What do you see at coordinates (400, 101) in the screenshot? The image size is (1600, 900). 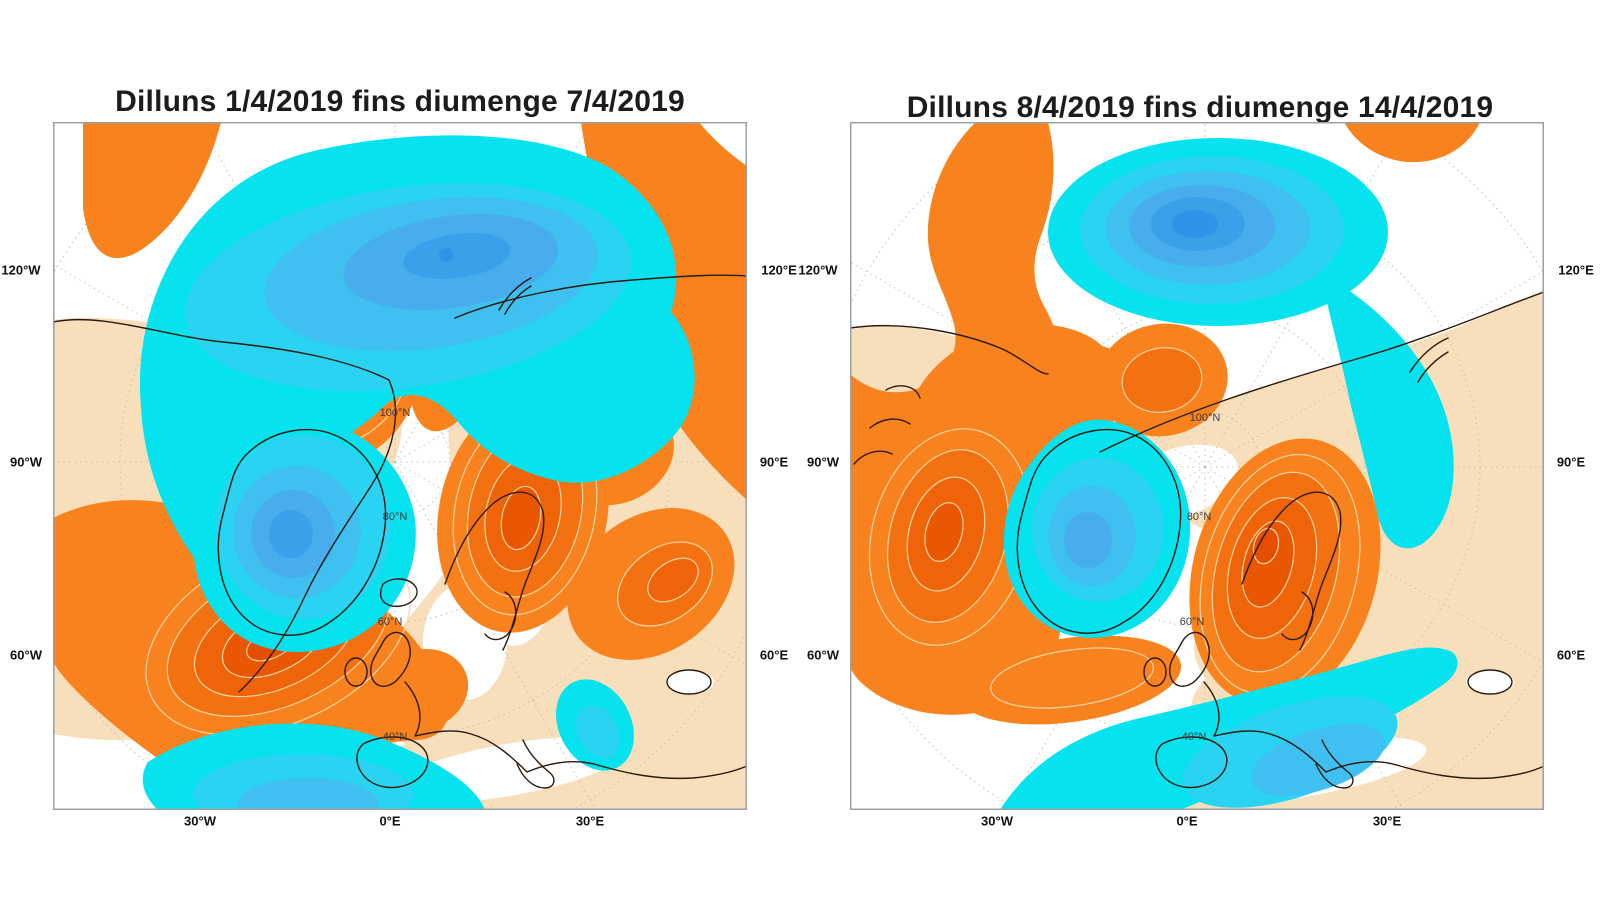 I see `panel-title-week1: Dilluns 1/4/2019 fins diumenge 7/4/2019` at bounding box center [400, 101].